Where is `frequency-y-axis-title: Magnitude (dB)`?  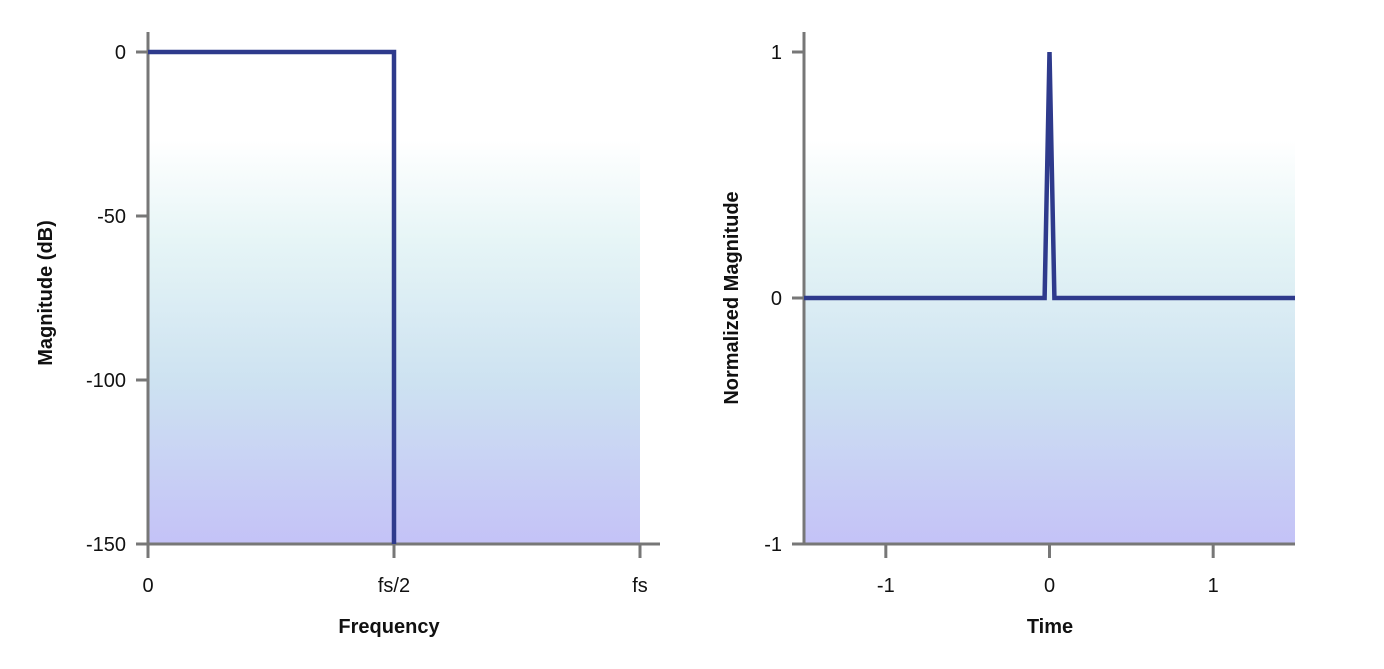
frequency-y-axis-title: Magnitude (dB) is located at coordinates (46, 293).